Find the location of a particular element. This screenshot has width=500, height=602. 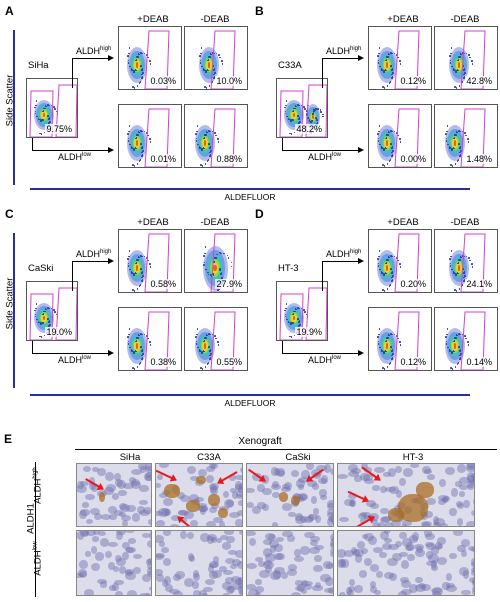

gate-percentage: 0.55% is located at coordinates (229, 362).